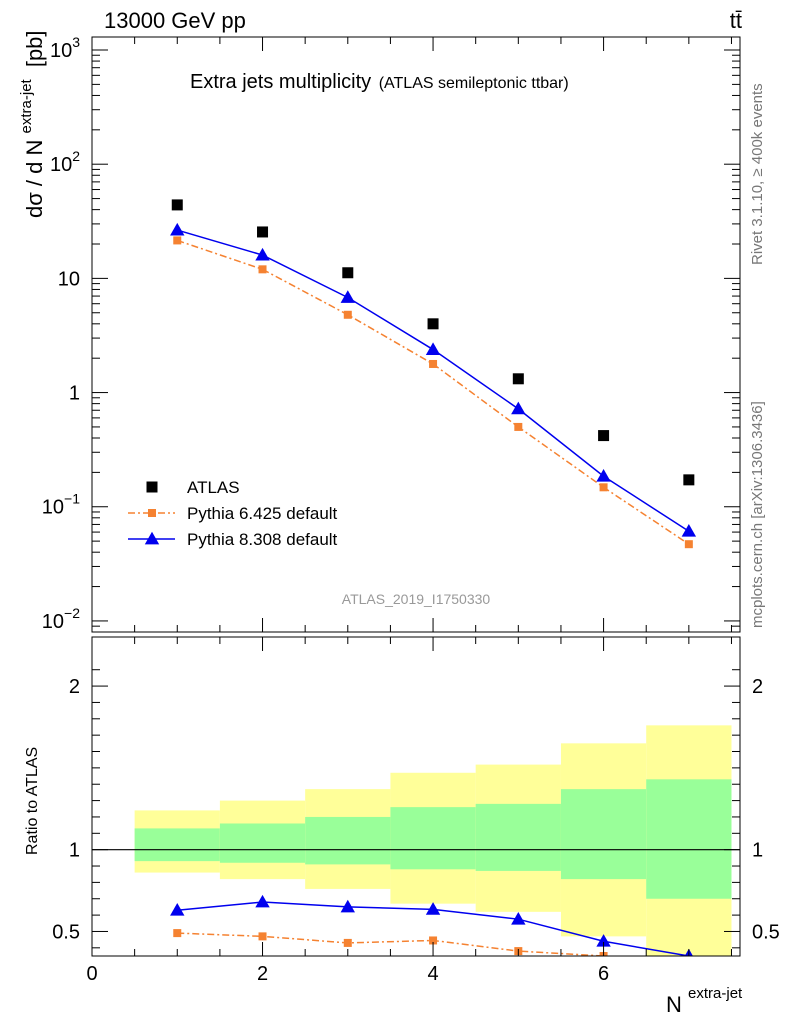 This screenshot has width=786, height=1024. What do you see at coordinates (152, 538) in the screenshot?
I see `legend-marker-pythia-8-308-default` at bounding box center [152, 538].